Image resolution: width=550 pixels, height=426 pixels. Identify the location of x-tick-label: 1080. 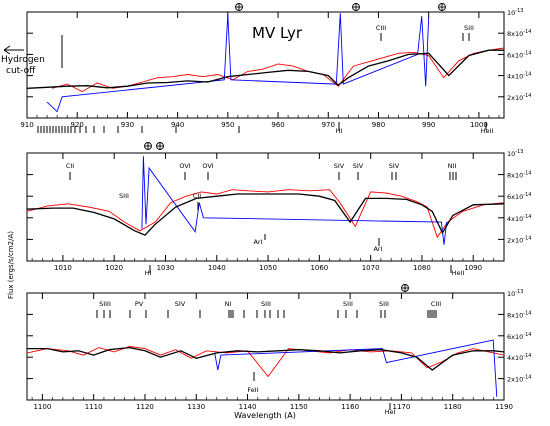
(422, 268).